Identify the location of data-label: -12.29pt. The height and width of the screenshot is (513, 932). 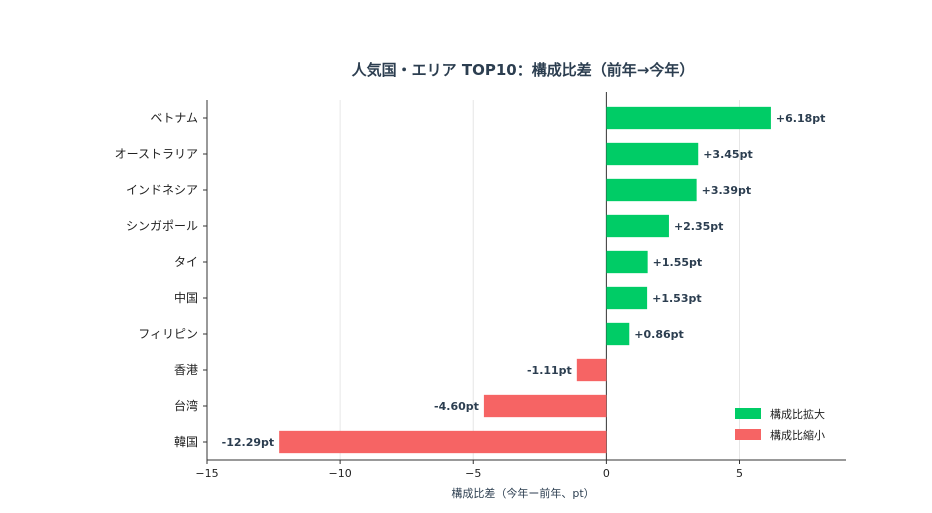
(248, 442).